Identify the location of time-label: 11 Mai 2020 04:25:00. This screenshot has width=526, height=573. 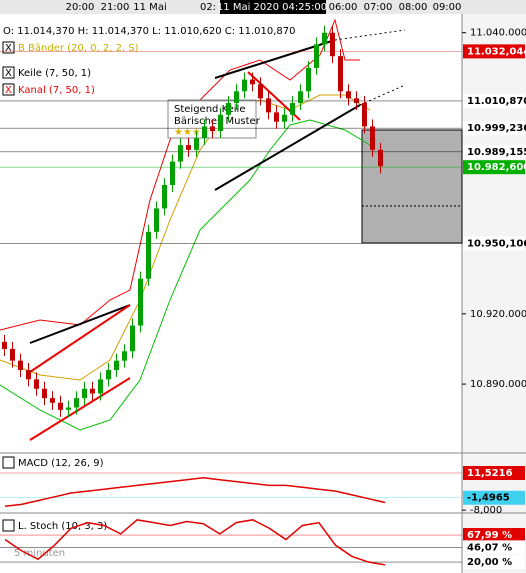
(272, 7).